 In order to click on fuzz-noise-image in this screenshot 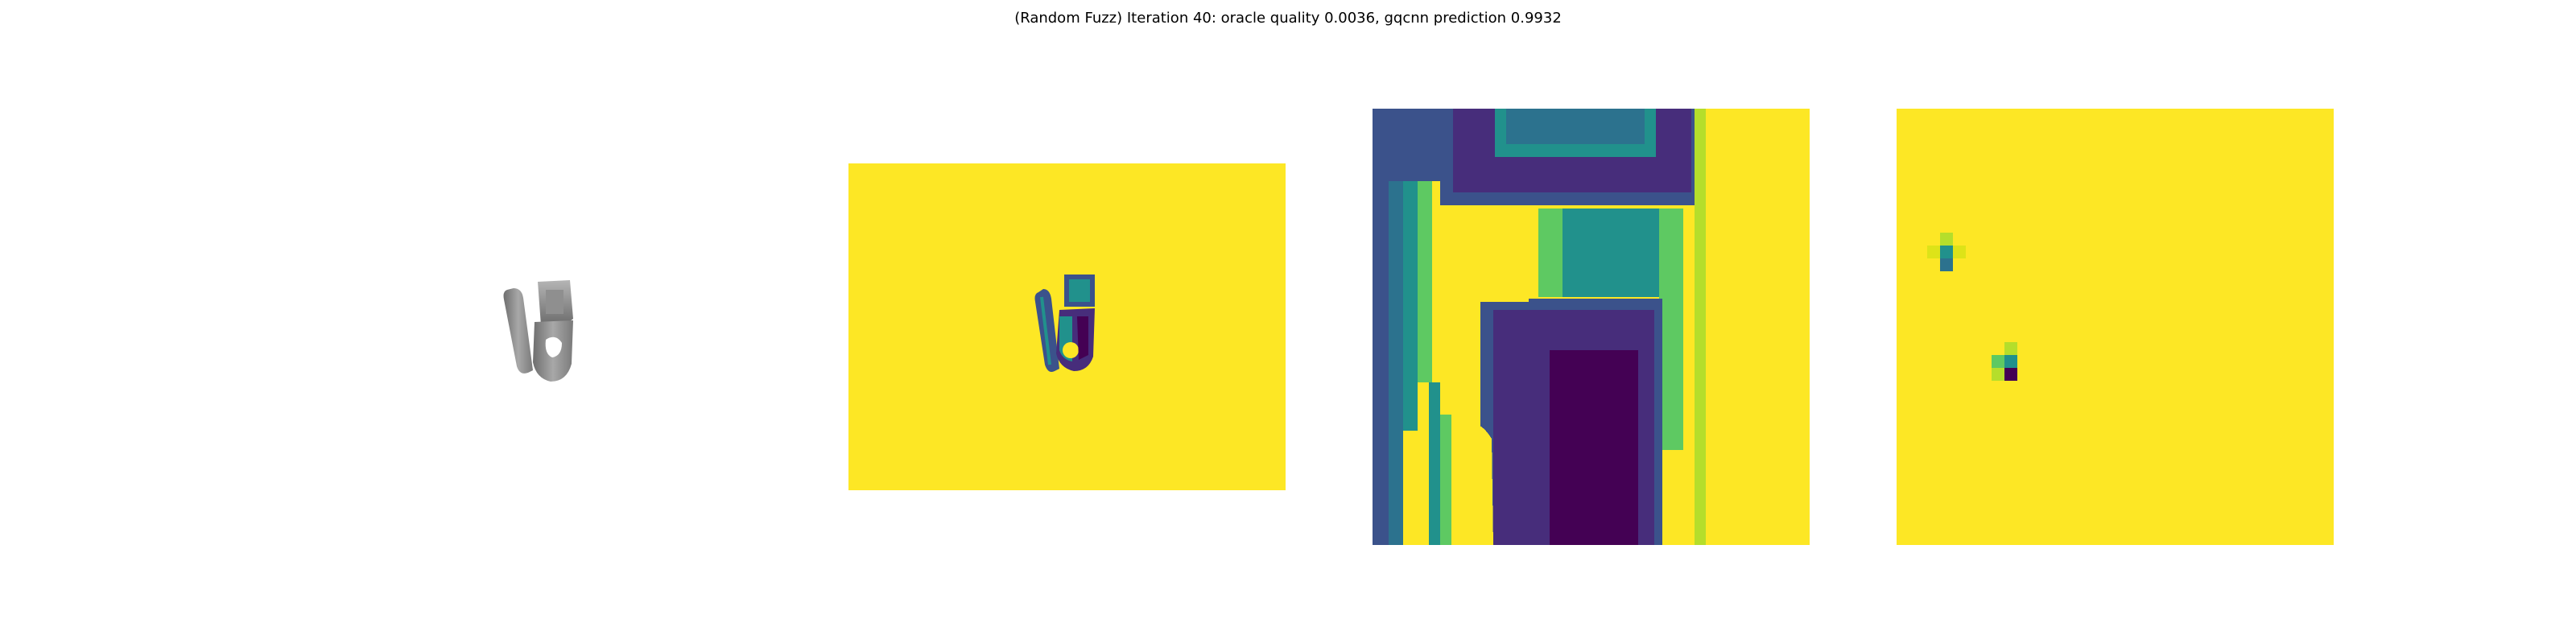, I will do `click(2115, 327)`.